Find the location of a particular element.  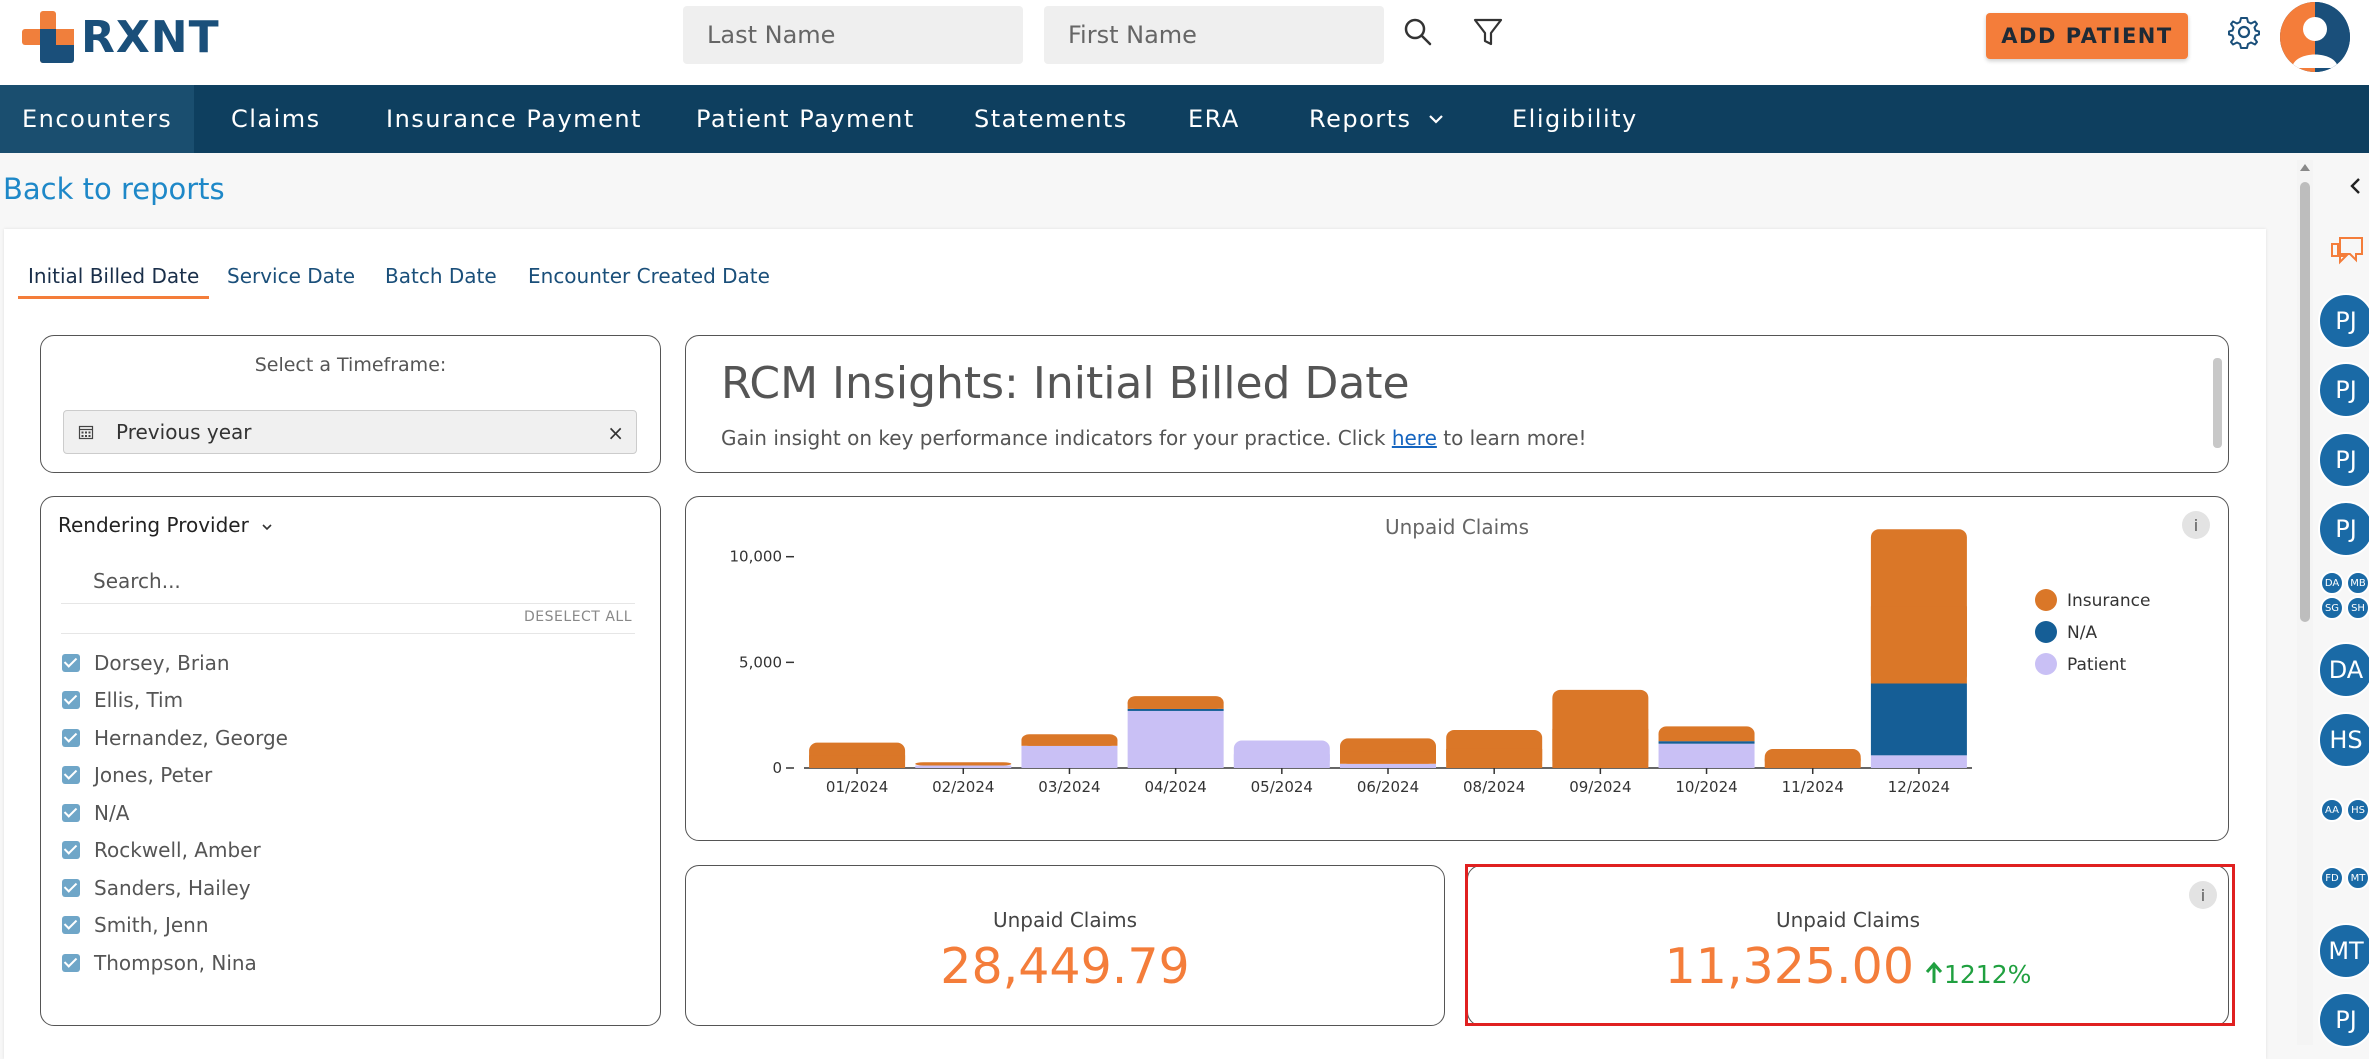

avatar-icon is located at coordinates (2315, 37).